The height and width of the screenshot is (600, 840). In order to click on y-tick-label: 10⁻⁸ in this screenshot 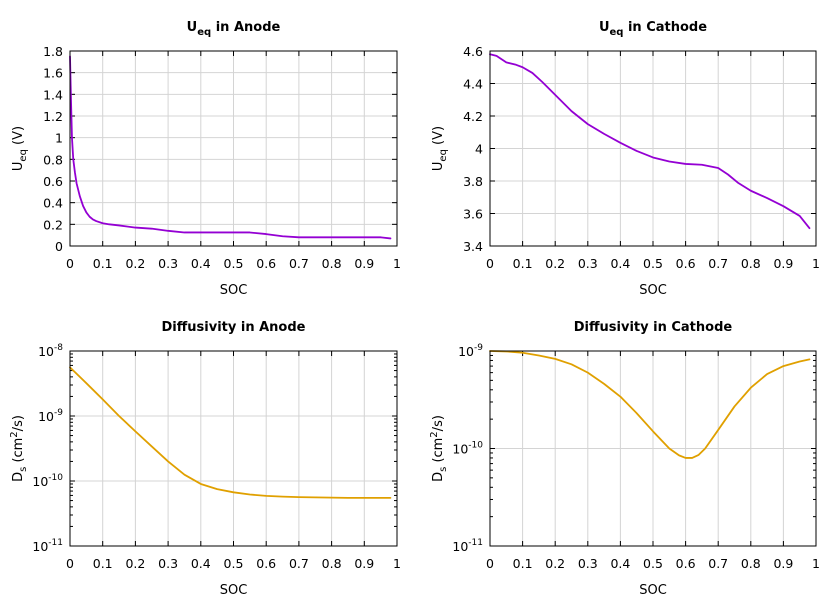, I will do `click(50, 351)`.